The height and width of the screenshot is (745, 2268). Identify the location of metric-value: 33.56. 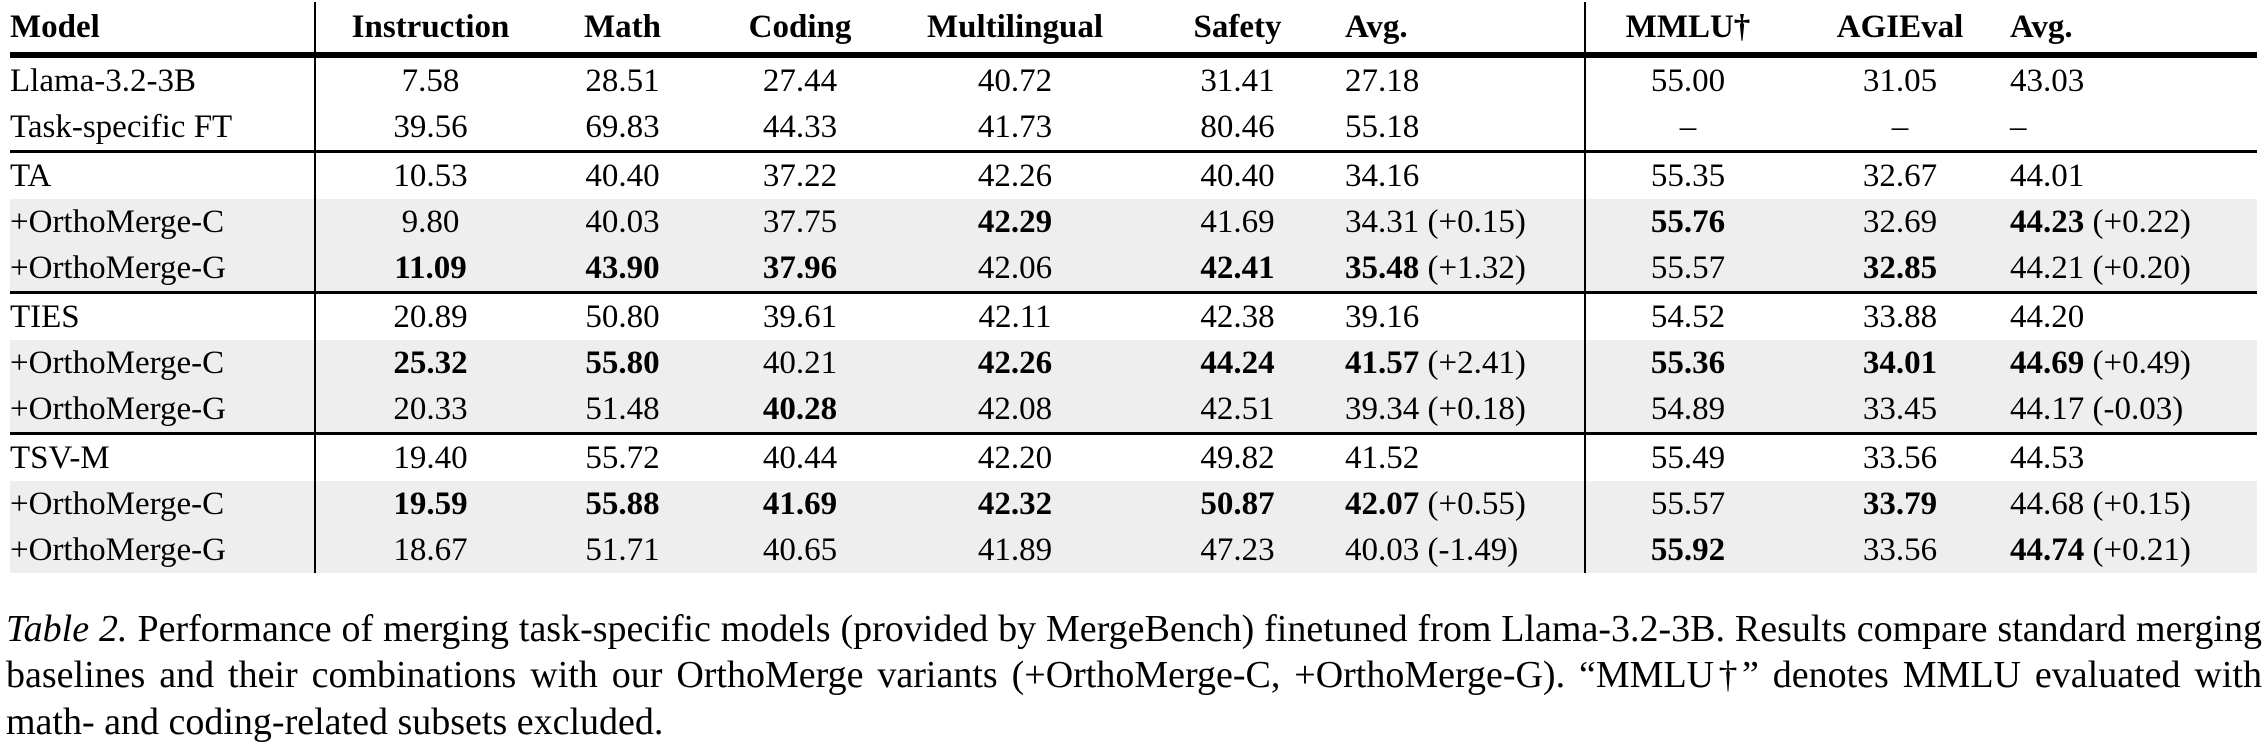
(1900, 457).